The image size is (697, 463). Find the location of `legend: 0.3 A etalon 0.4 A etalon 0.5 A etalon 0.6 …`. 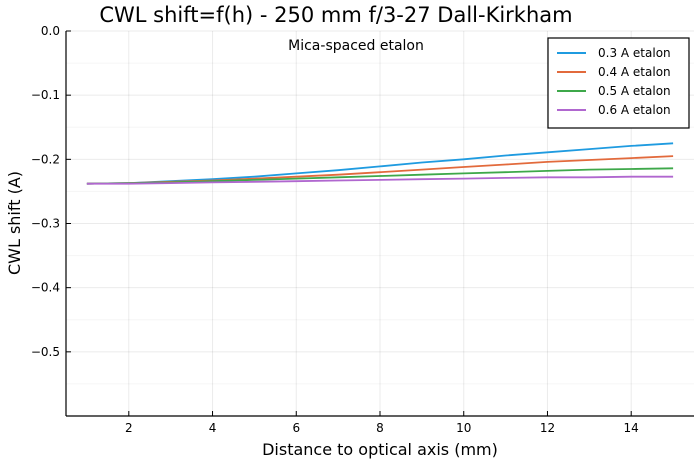

legend: 0.3 A etalon 0.4 A etalon 0.5 A etalon 0.6 … is located at coordinates (618, 83).